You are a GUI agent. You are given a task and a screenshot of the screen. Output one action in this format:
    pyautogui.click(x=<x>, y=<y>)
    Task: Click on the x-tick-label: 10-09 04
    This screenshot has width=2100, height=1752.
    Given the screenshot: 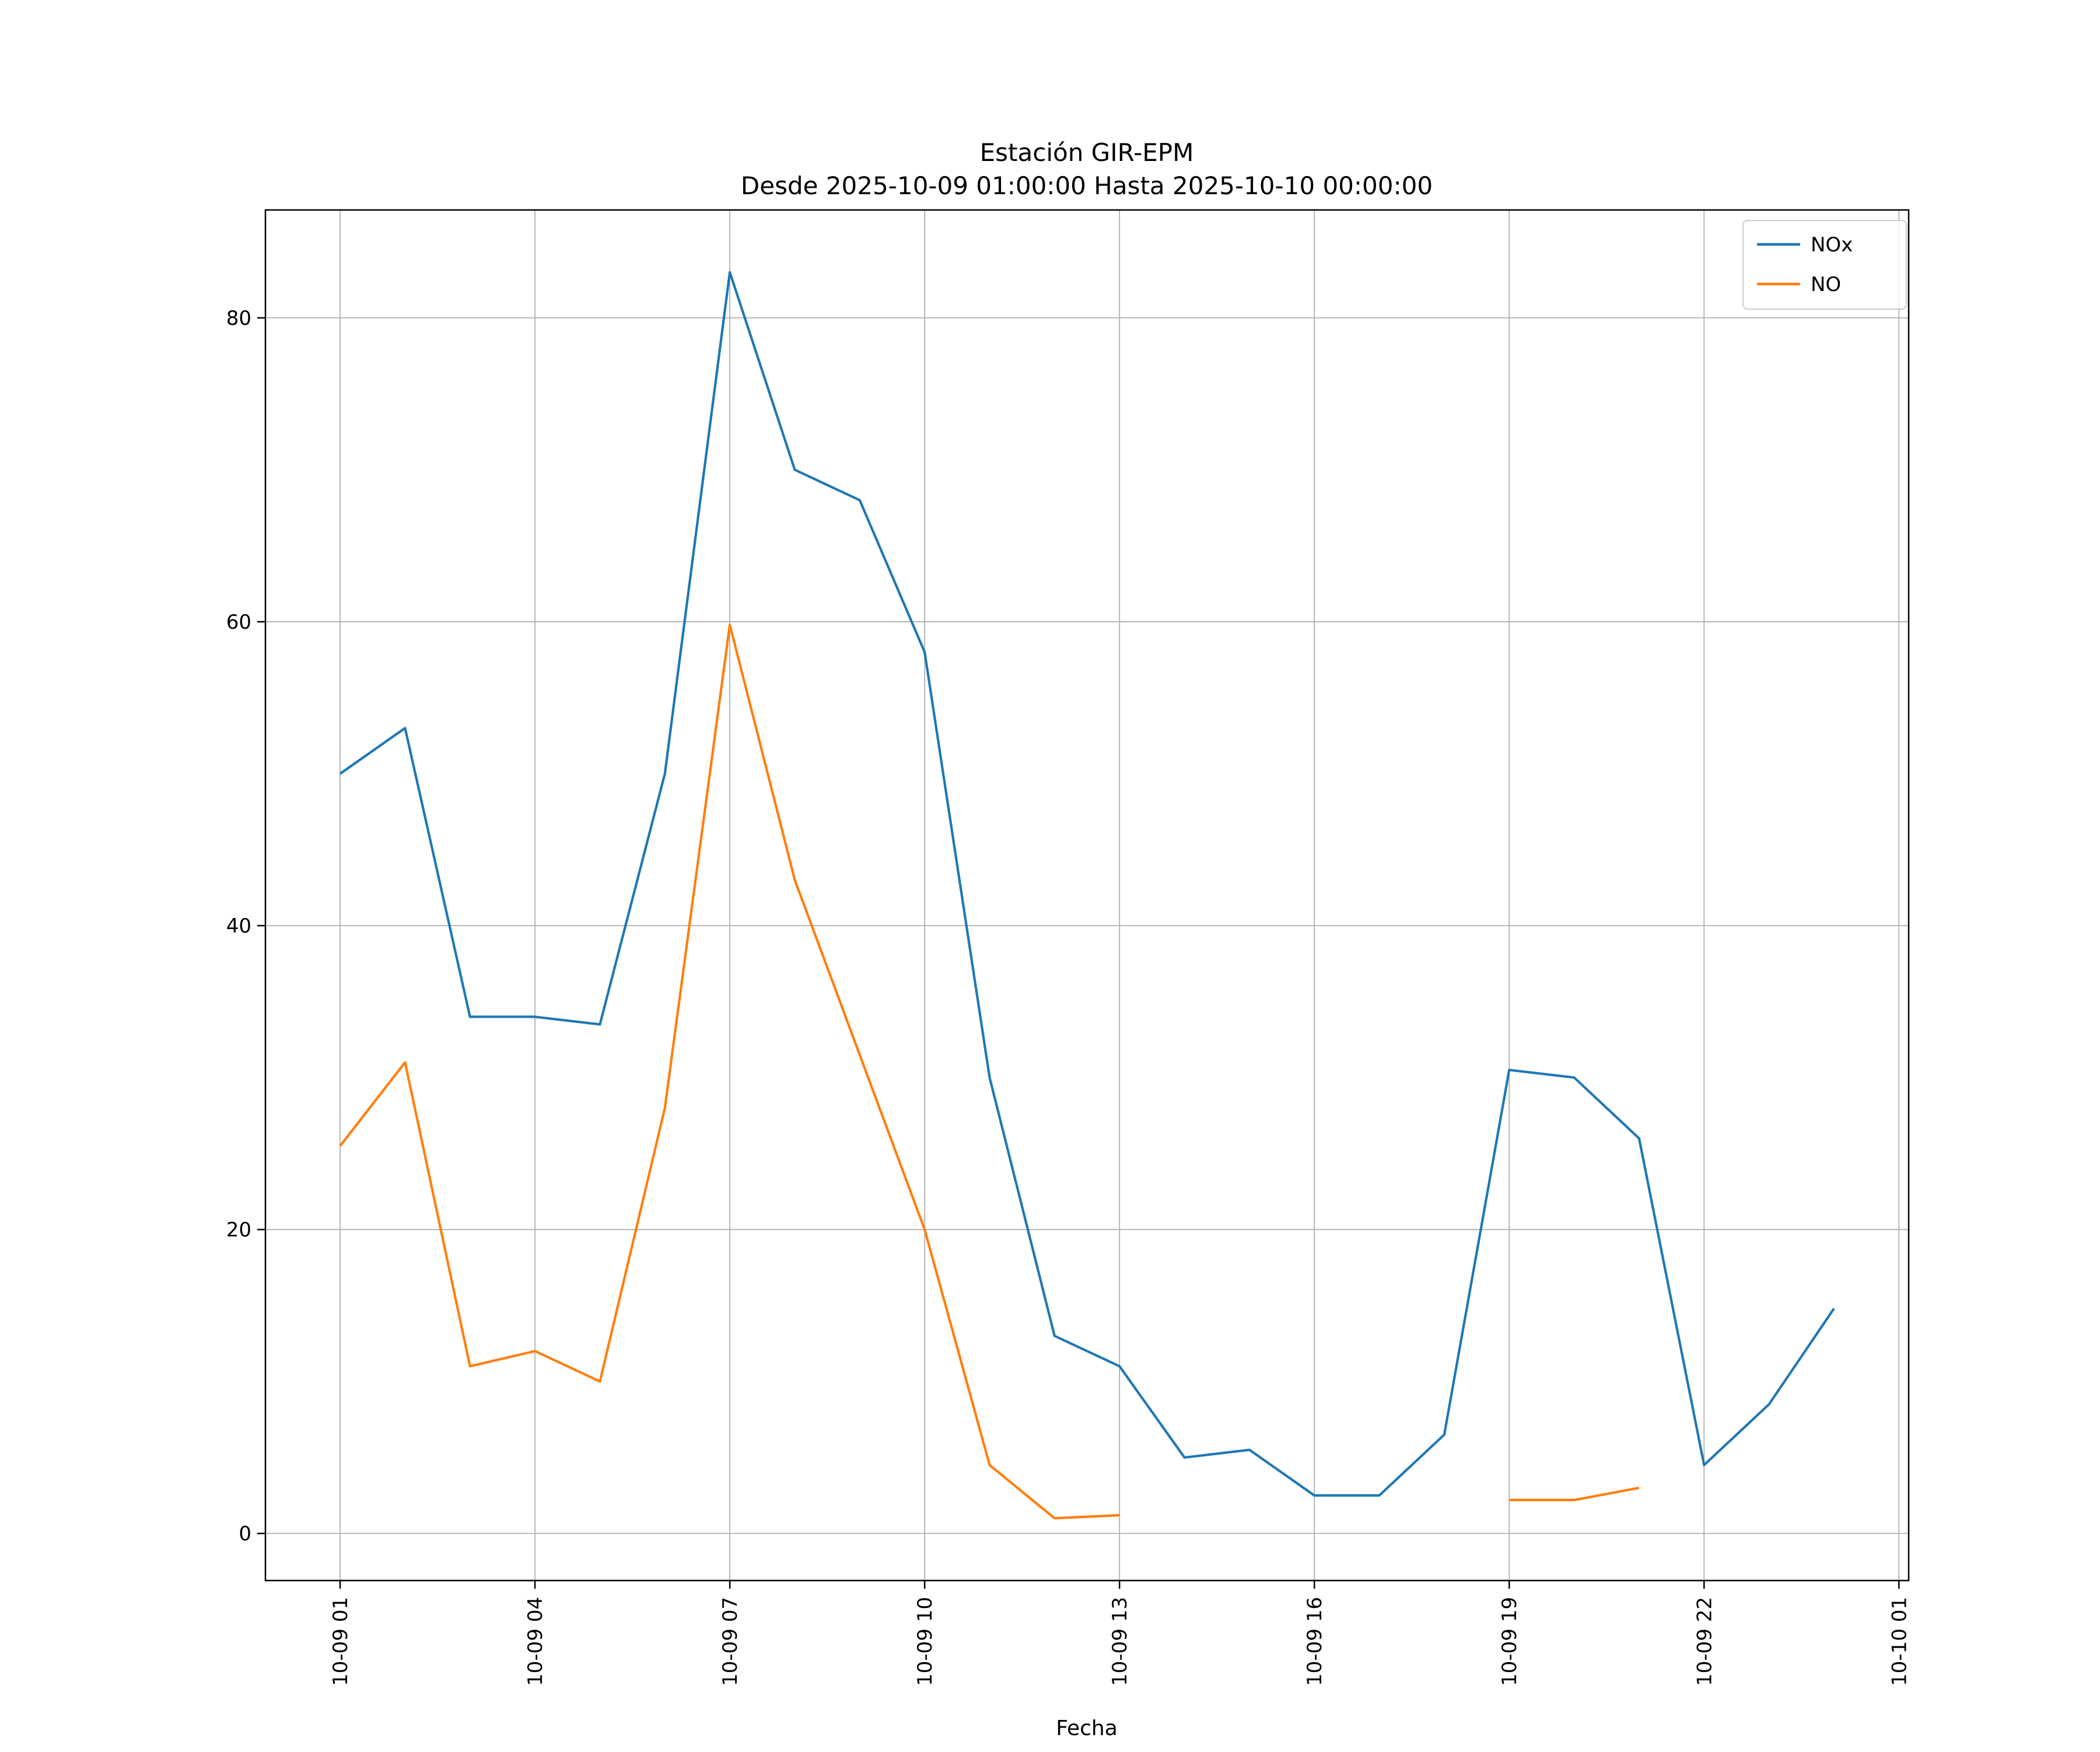 What is the action you would take?
    pyautogui.click(x=535, y=1641)
    